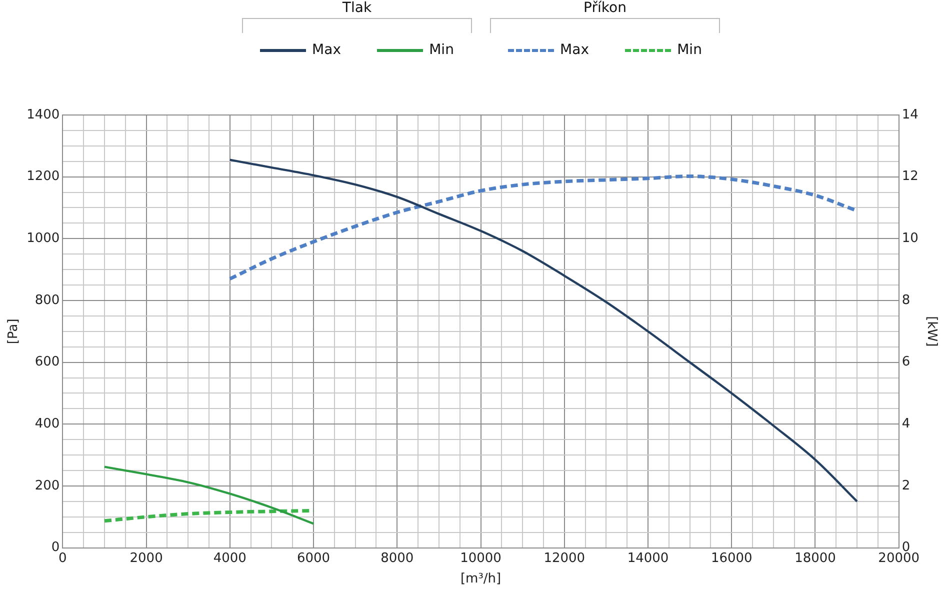  Describe the element at coordinates (47, 424) in the screenshot. I see `y-tick-label: 400` at that location.